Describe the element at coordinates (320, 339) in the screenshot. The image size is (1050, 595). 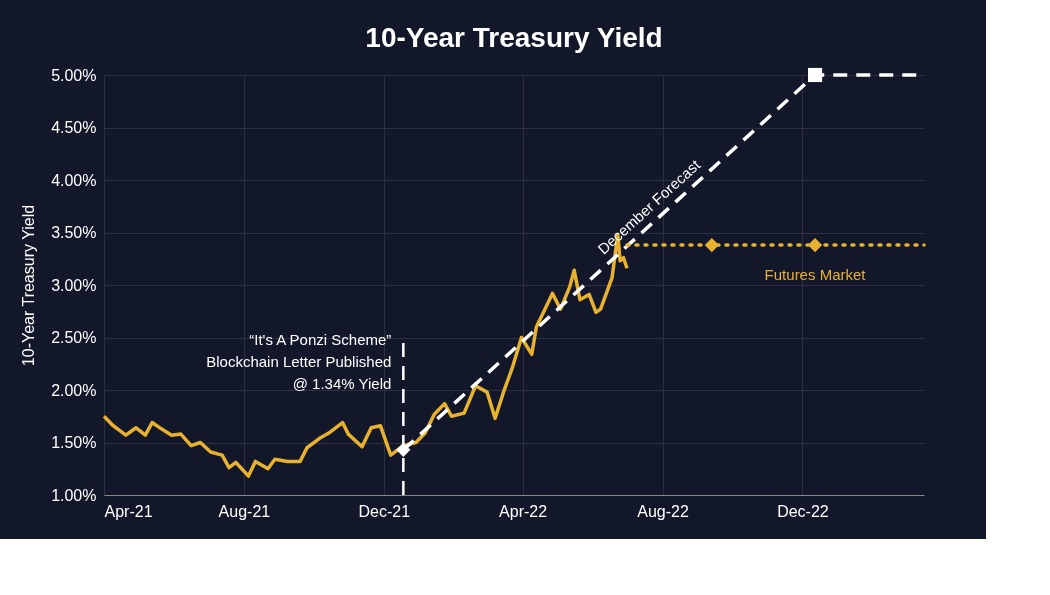
I see `annotation: “It's A Ponzi Scheme”` at that location.